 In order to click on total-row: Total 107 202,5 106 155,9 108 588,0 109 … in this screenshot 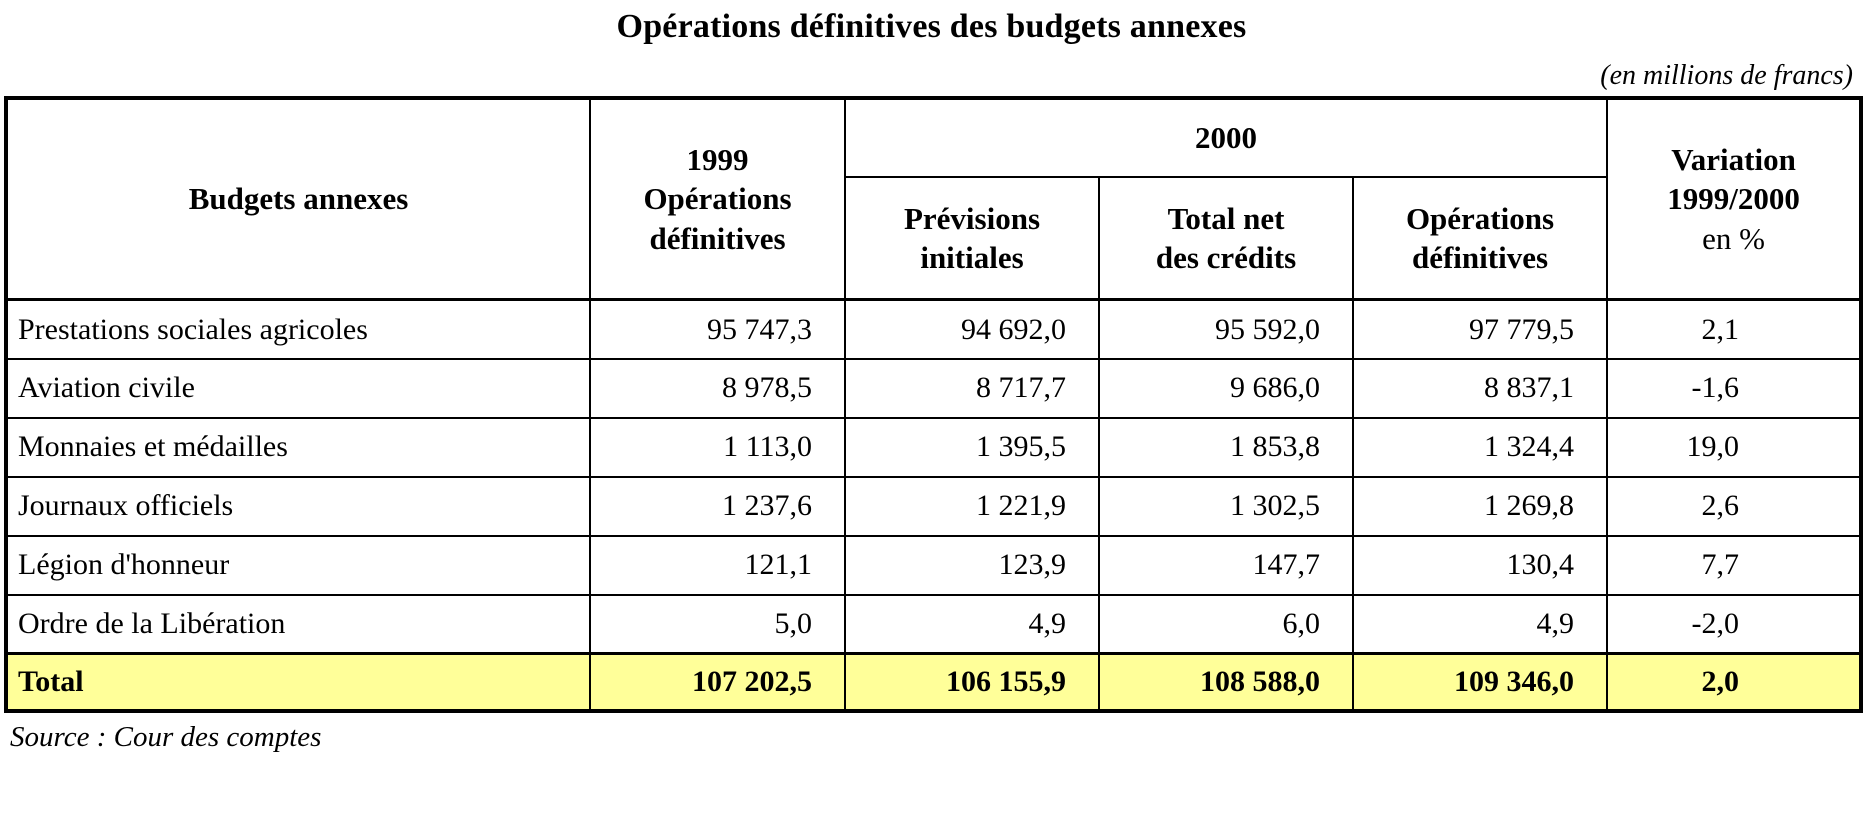, I will do `click(934, 682)`.